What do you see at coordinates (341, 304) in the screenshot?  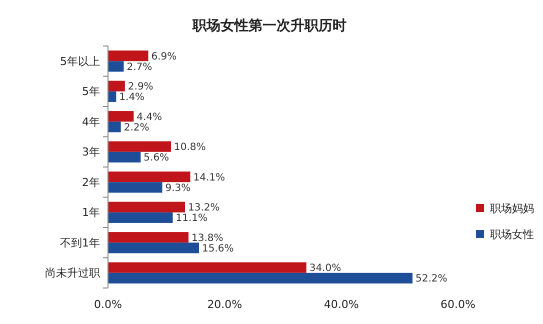 I see `x-tick-label: 40.0%` at bounding box center [341, 304].